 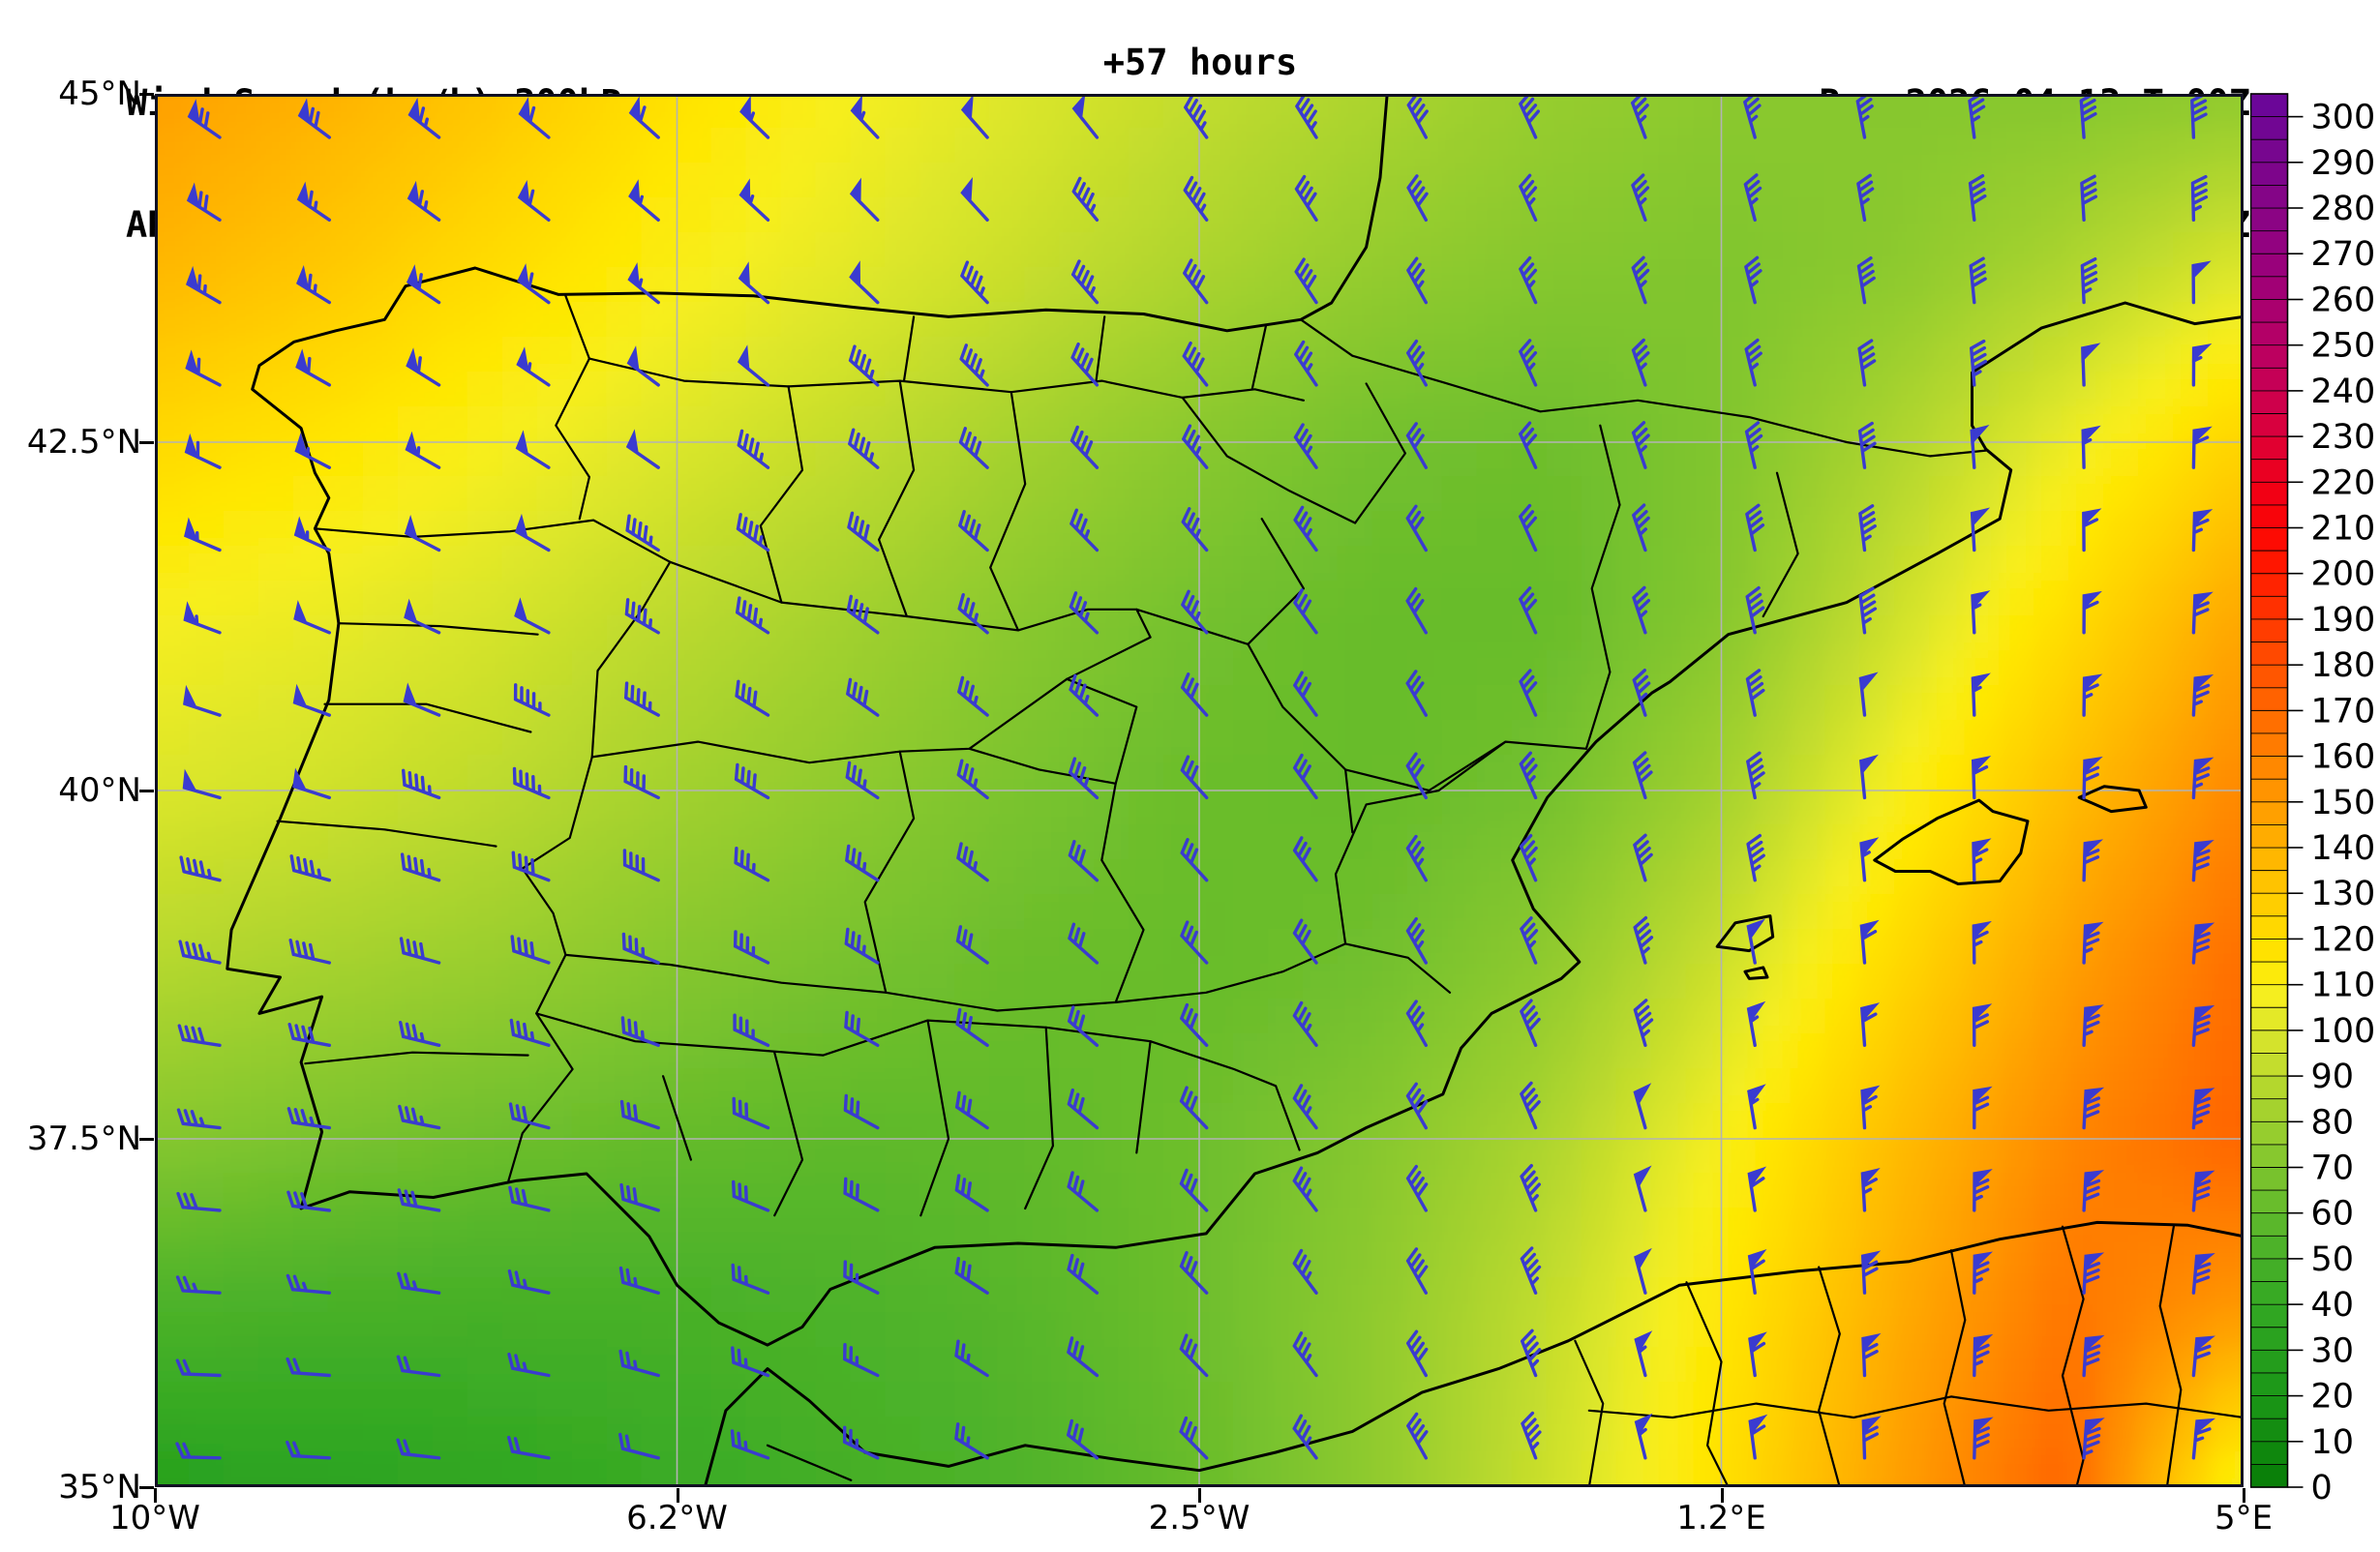 What do you see at coordinates (146, 443) in the screenshot?
I see `y-tick-mark` at bounding box center [146, 443].